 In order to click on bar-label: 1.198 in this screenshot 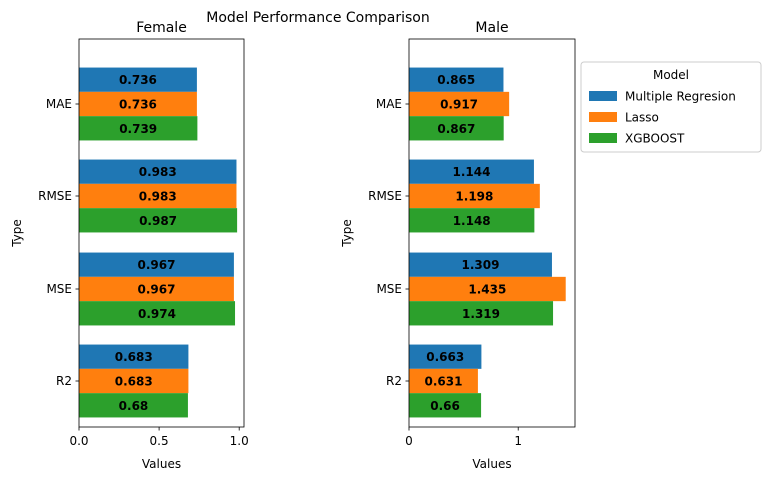, I will do `click(474, 197)`.